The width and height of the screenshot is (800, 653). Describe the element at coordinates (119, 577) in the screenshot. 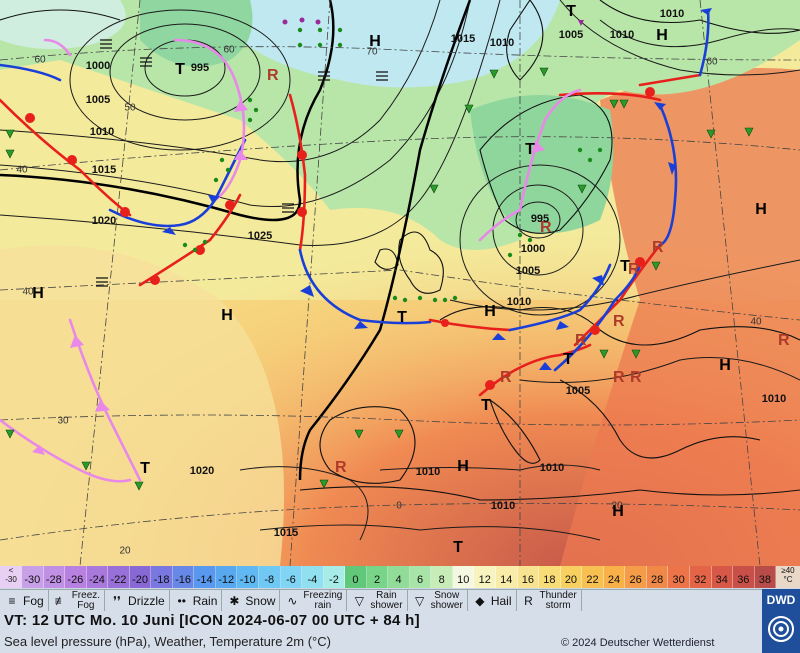

I see `scale-cell: -22` at that location.